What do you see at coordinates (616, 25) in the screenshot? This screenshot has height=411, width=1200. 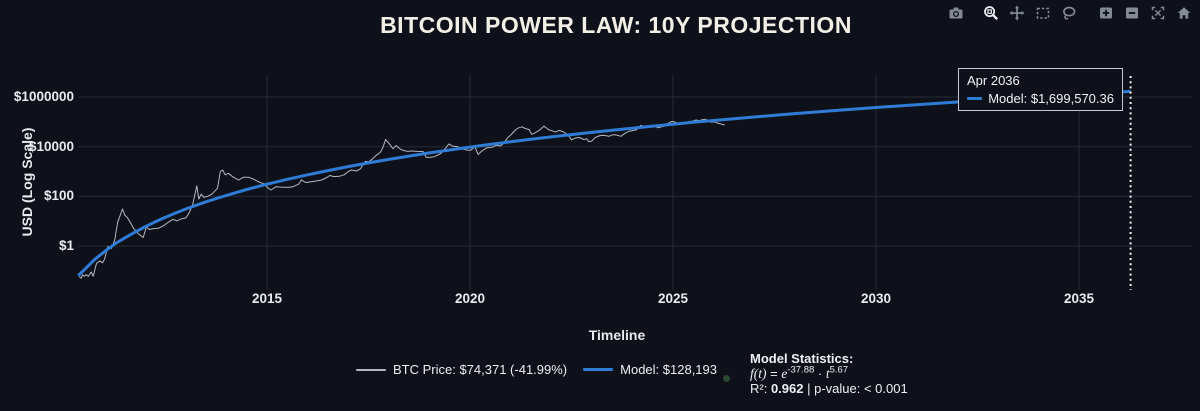 I see `page-title: BITCOIN POWER LAW: 10Y PROJECTION` at bounding box center [616, 25].